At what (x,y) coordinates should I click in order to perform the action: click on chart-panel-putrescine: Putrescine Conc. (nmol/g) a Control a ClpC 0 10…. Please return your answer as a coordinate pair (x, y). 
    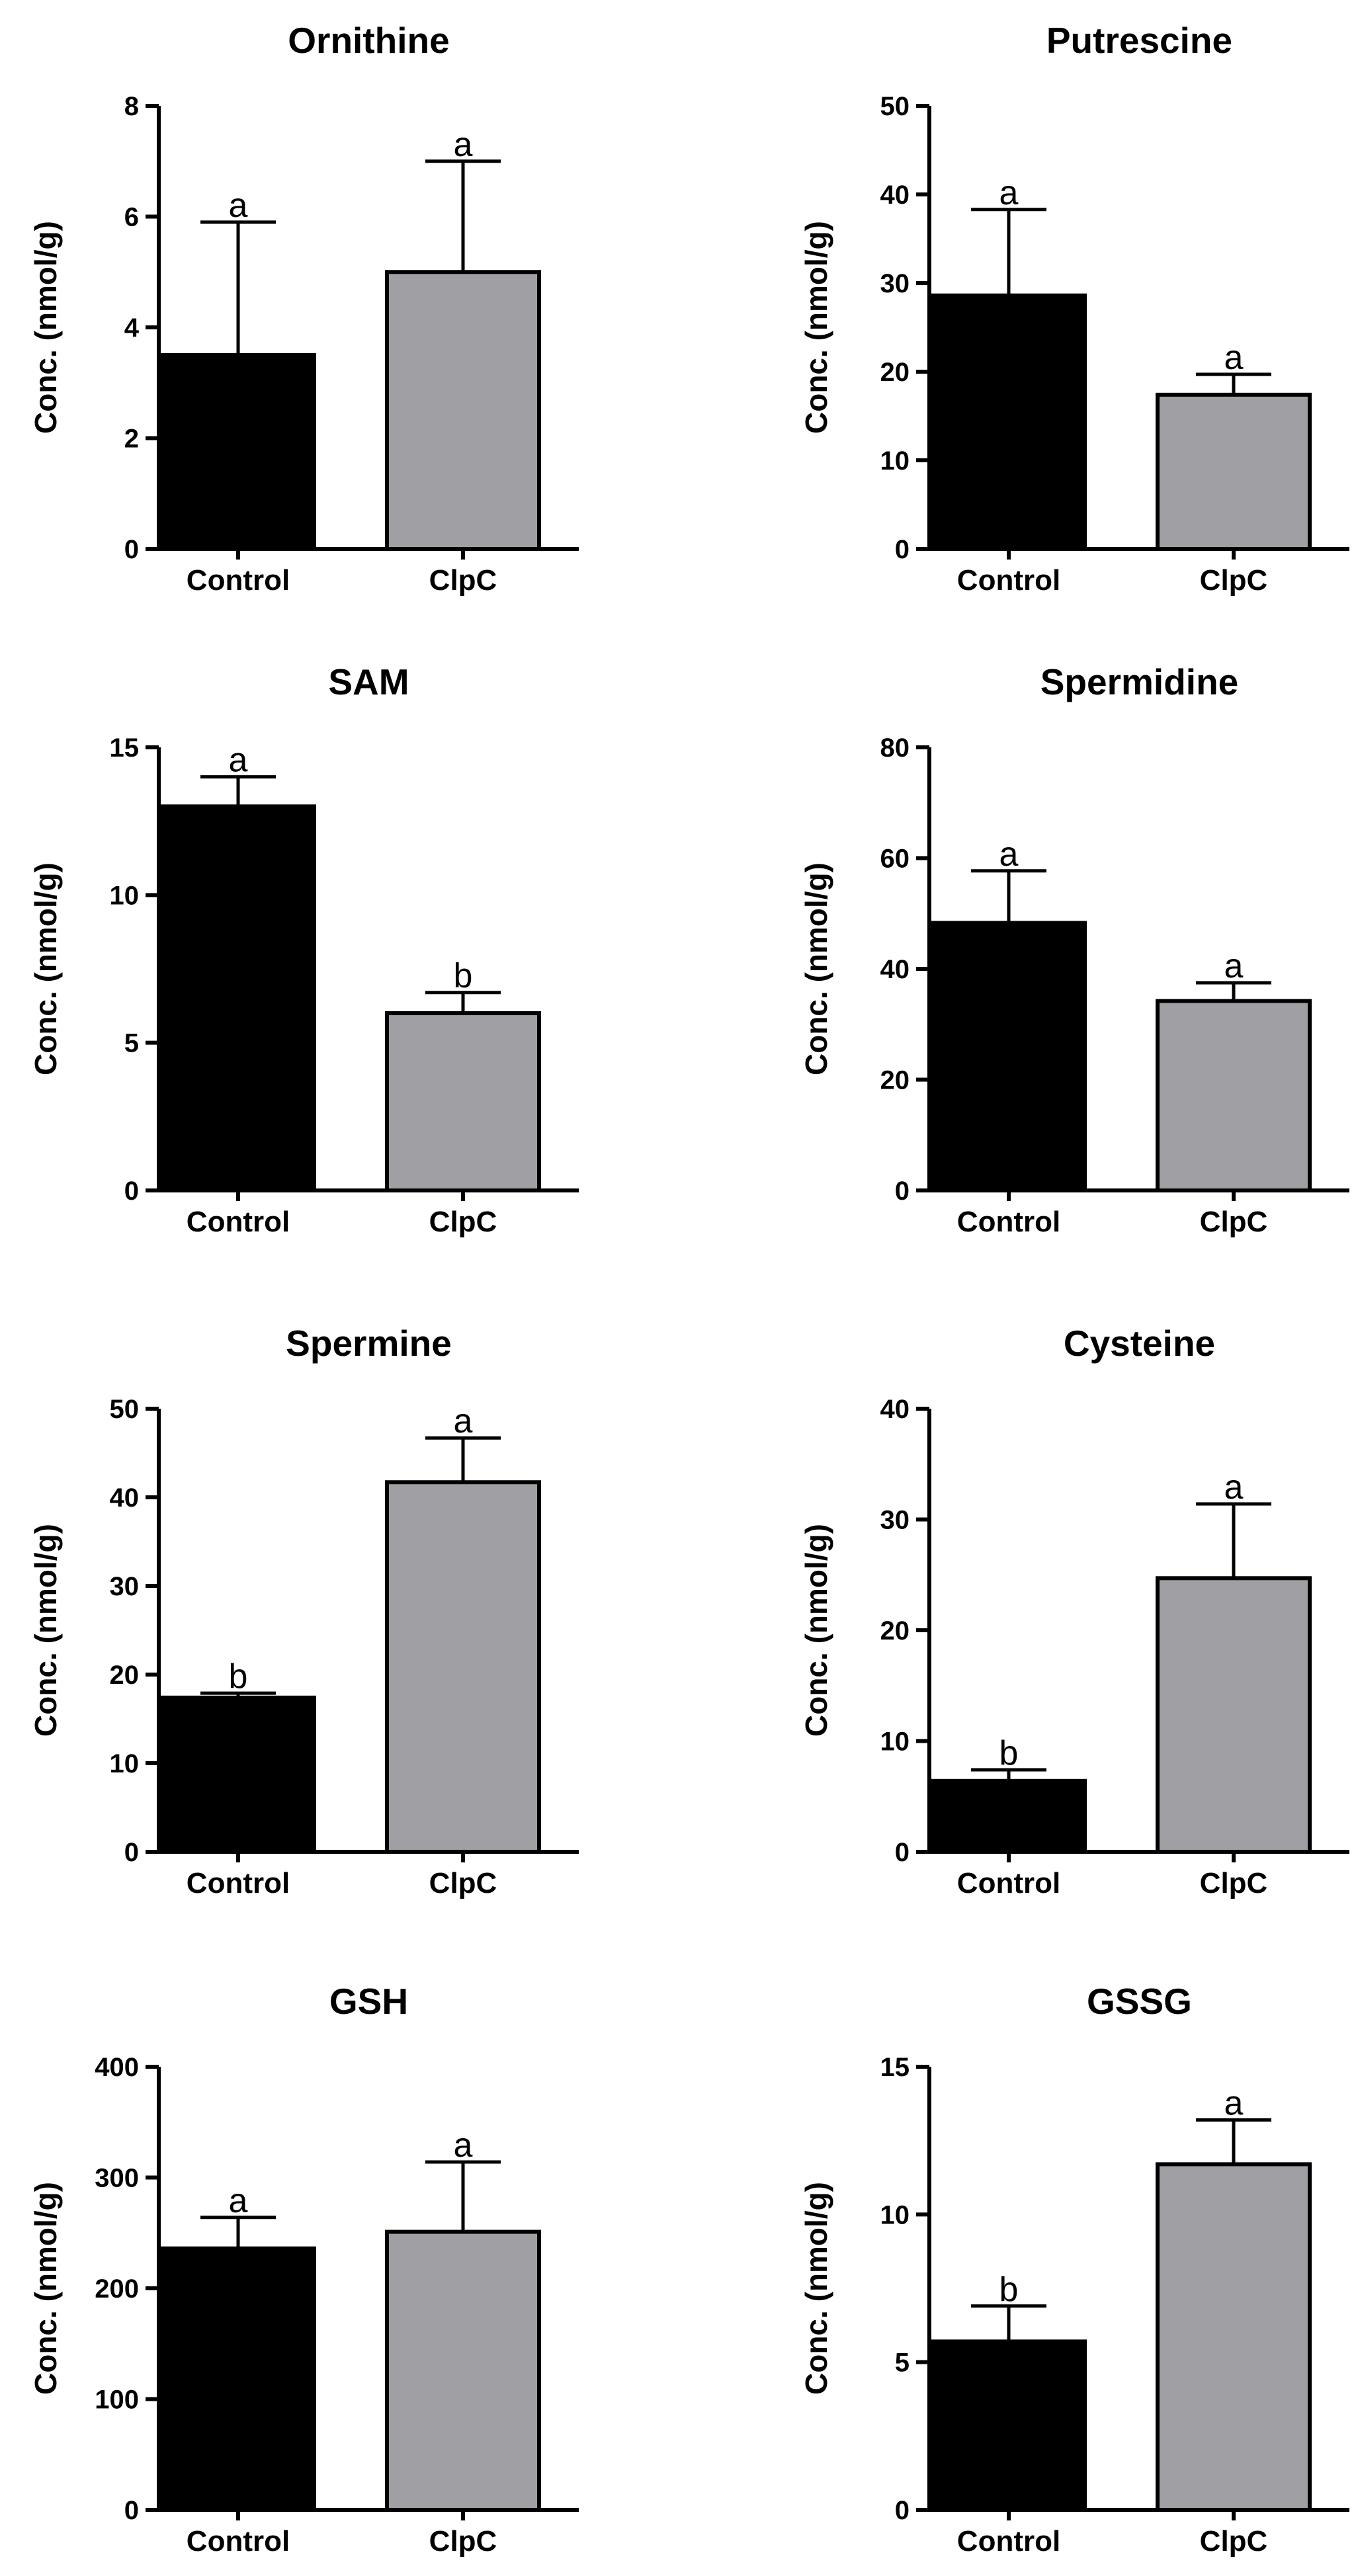
    Looking at the image, I should click on (1074, 308).